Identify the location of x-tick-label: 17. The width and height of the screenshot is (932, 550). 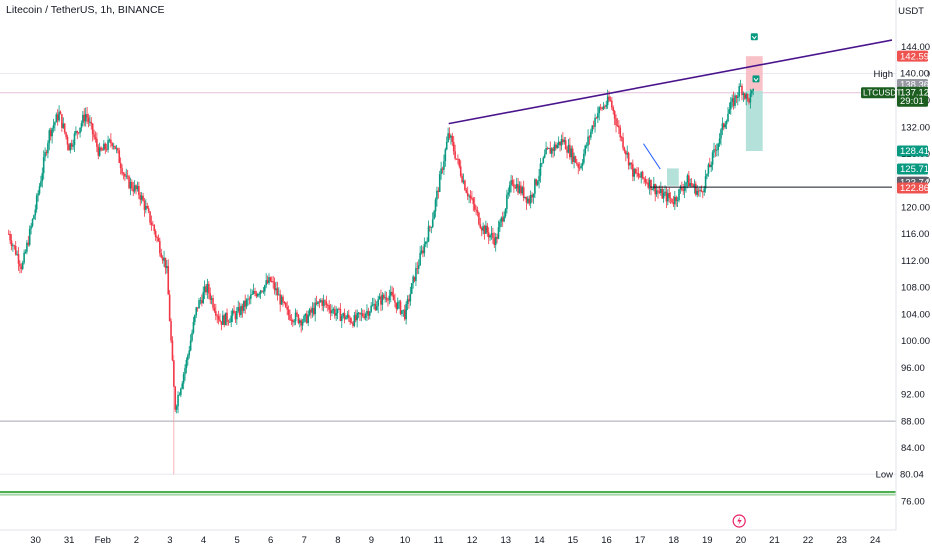
(640, 540).